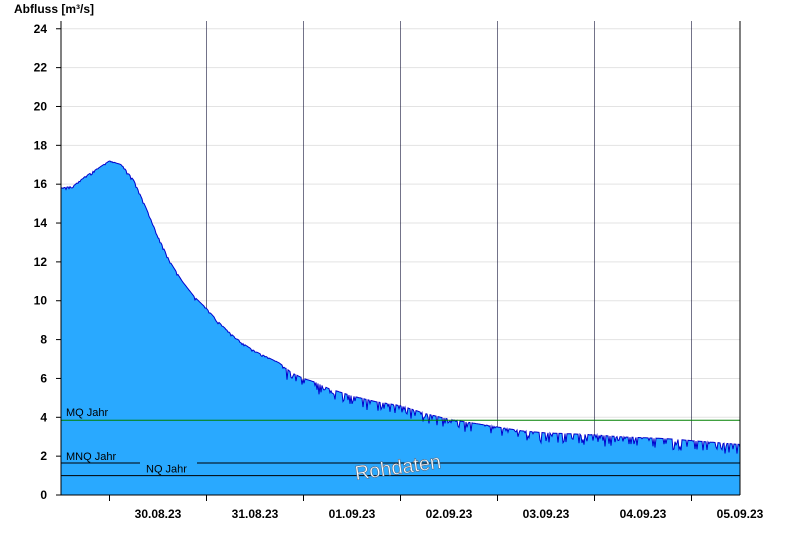 The height and width of the screenshot is (550, 800). What do you see at coordinates (87, 413) in the screenshot?
I see `ref-line-label: MQ Jahr` at bounding box center [87, 413].